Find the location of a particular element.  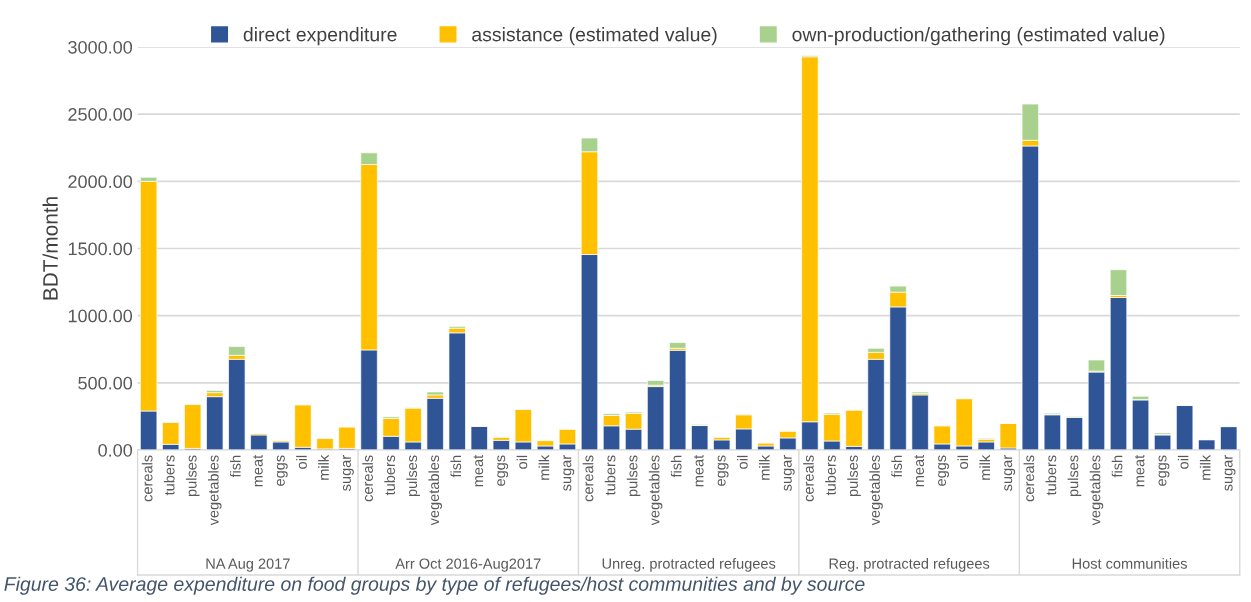

y-tick-label: 3000.00 is located at coordinates (100, 47).